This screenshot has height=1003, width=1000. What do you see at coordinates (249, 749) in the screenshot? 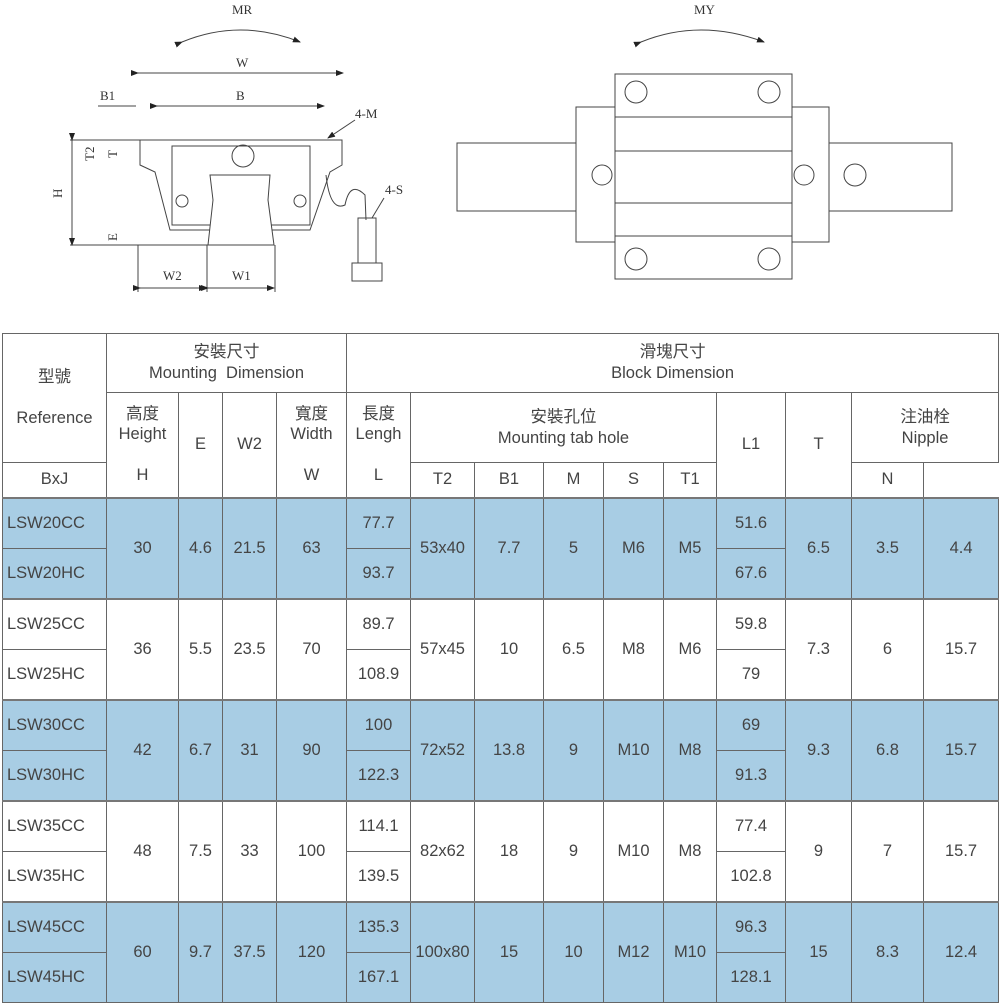
I see `cell-w2: 31` at bounding box center [249, 749].